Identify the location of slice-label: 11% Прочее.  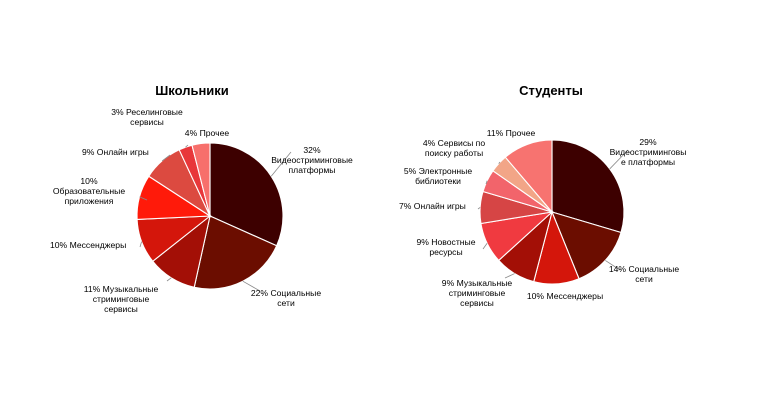
(511, 133).